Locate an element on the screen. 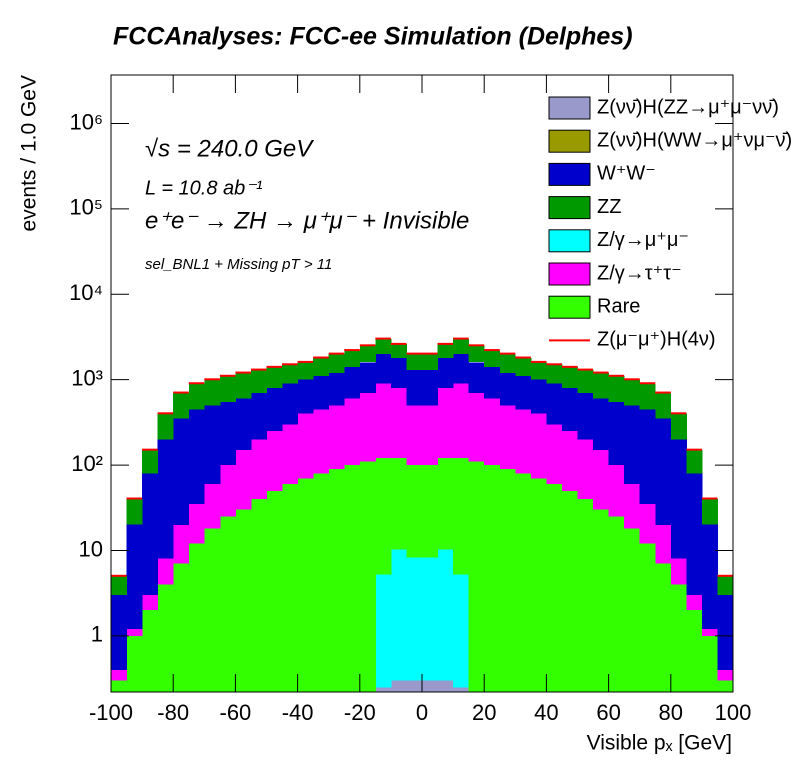  chart-title: FCCAnalyses: FCC-ee Simulation (Delphes) is located at coordinates (373, 37).